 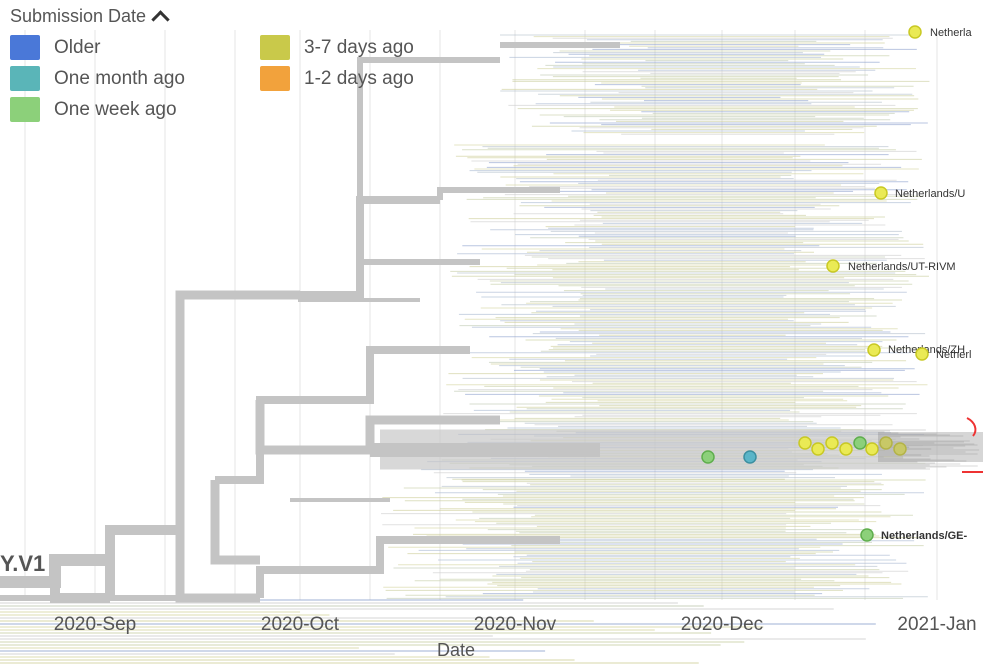 I want to click on tick-2020-sep: 2020-Sep, so click(x=95, y=624).